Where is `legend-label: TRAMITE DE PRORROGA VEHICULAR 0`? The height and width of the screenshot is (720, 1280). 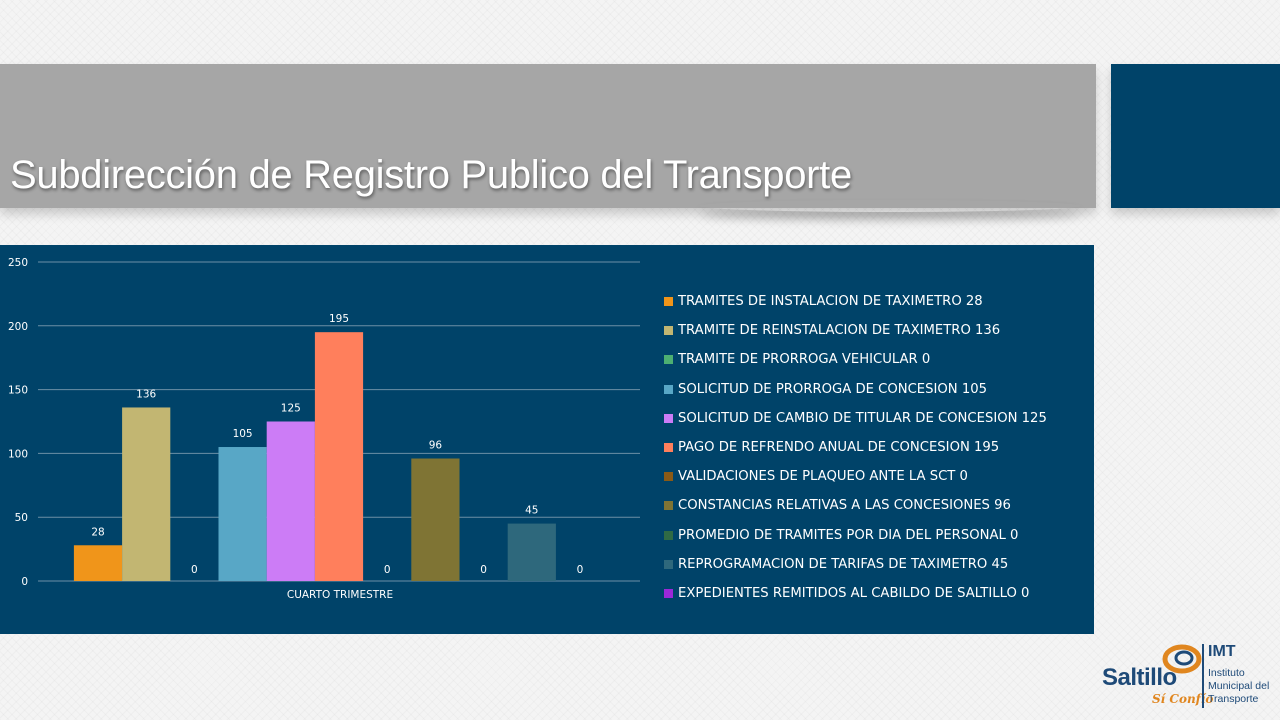
legend-label: TRAMITE DE PRORROGA VEHICULAR 0 is located at coordinates (804, 360).